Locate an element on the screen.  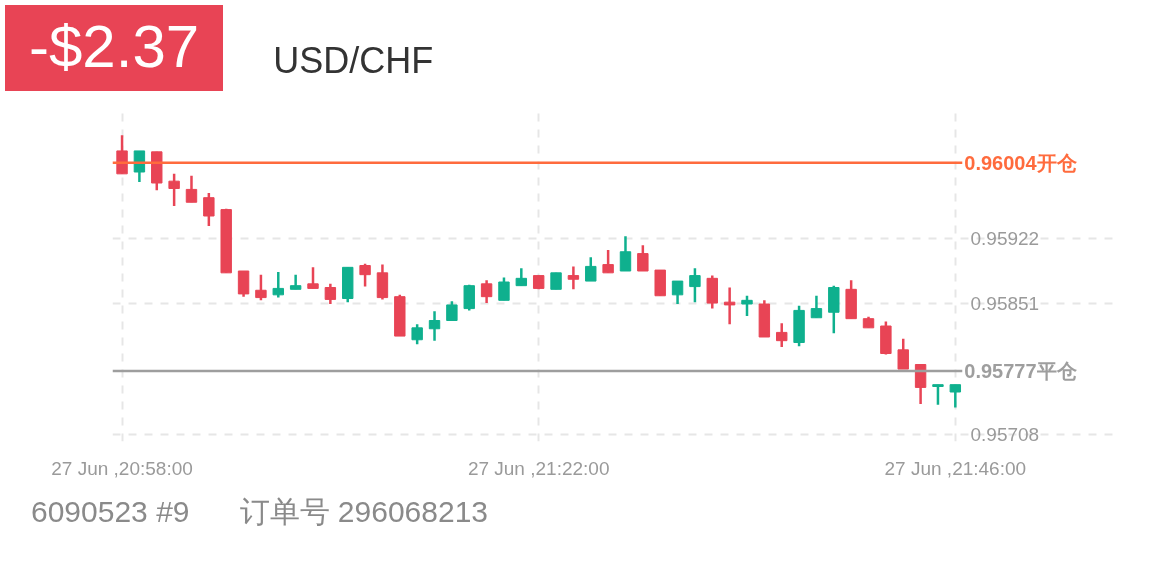
ref-line-label: 0.96004开仓 is located at coordinates (1021, 162).